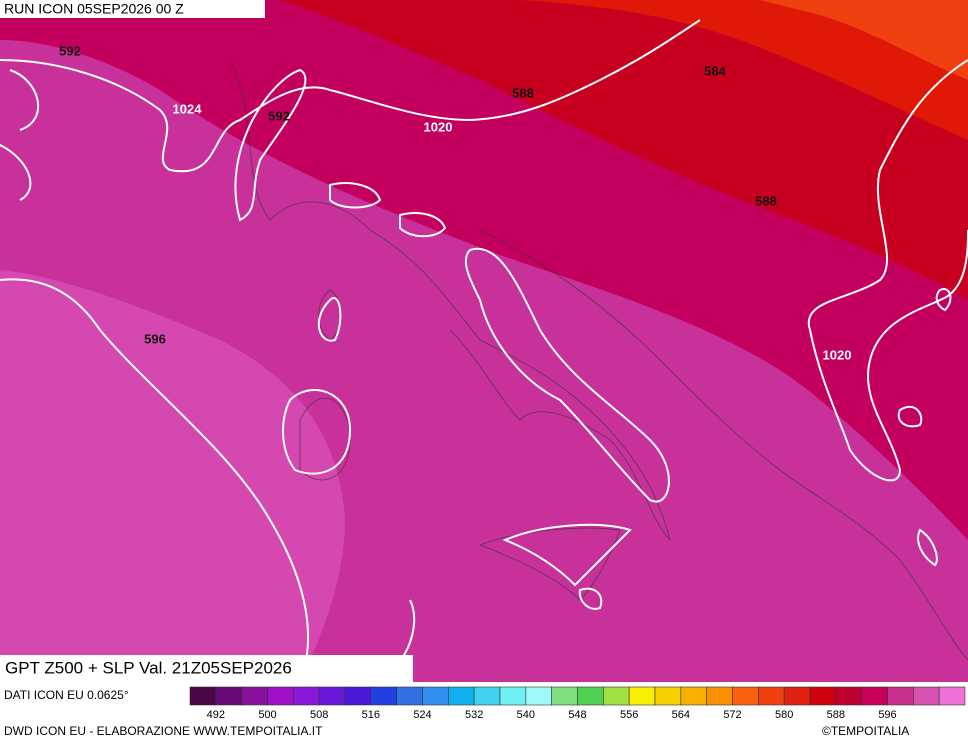 This screenshot has width=968, height=745. What do you see at coordinates (629, 715) in the screenshot?
I see `colorbar-label: 556` at bounding box center [629, 715].